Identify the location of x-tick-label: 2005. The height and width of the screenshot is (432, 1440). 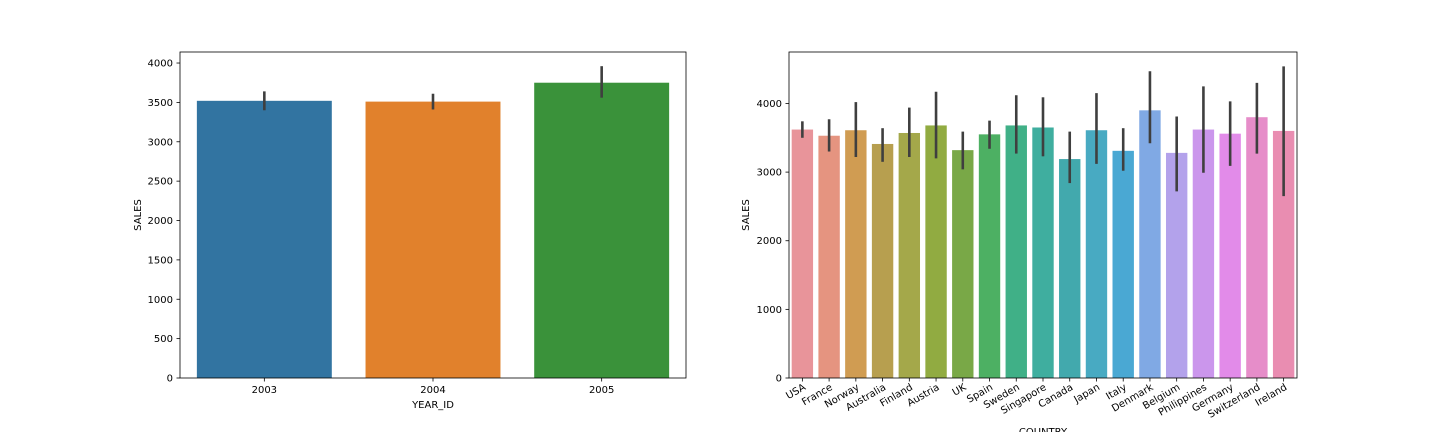
(601, 390).